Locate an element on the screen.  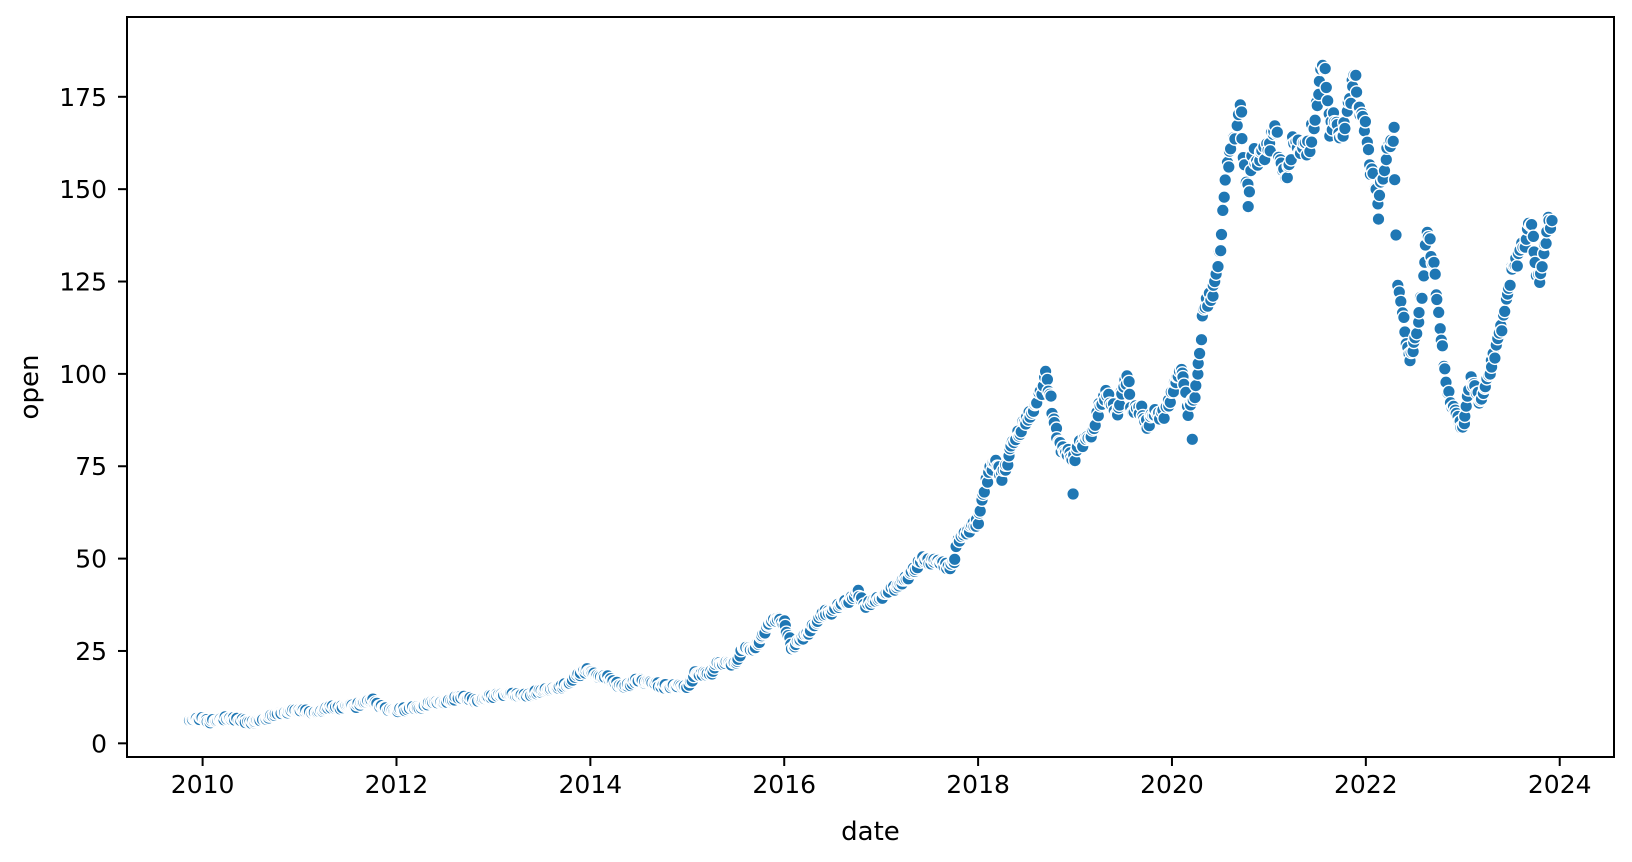
y-tick-label: 125 is located at coordinates (83, 282).